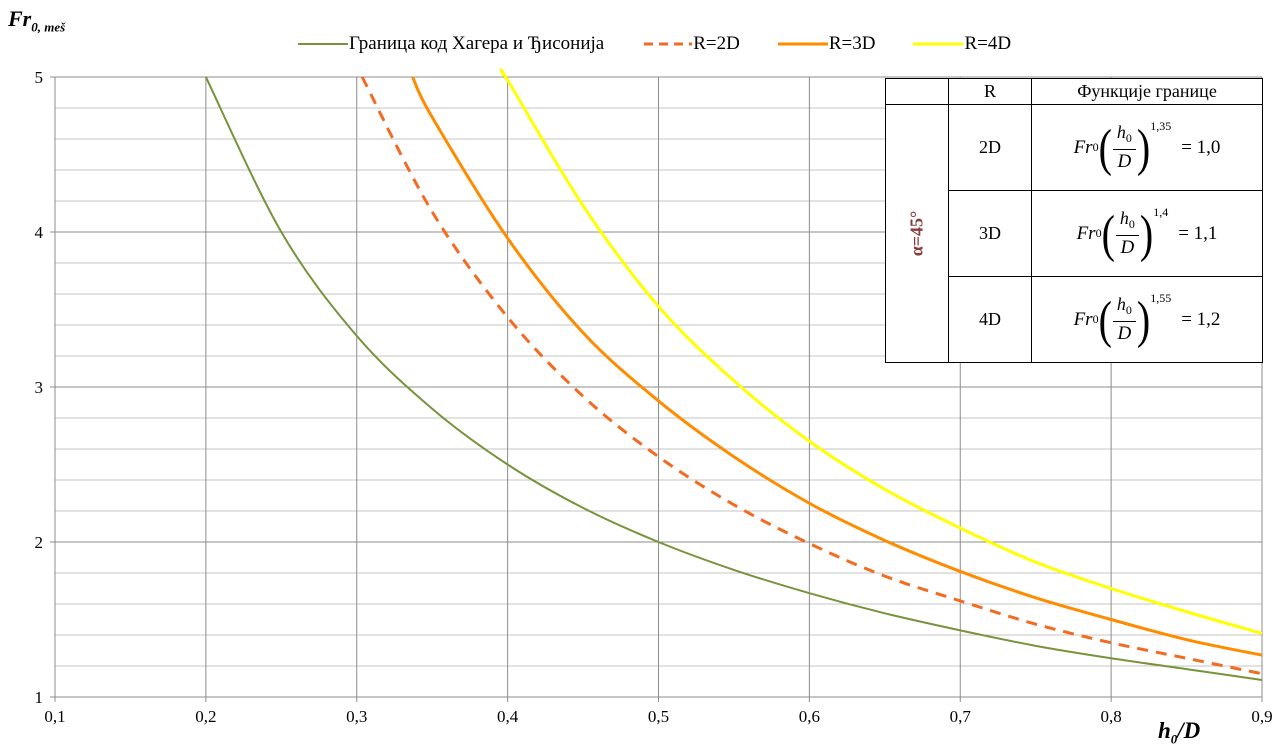 This screenshot has width=1282, height=755. I want to click on y-tick-label: 3, so click(39, 387).